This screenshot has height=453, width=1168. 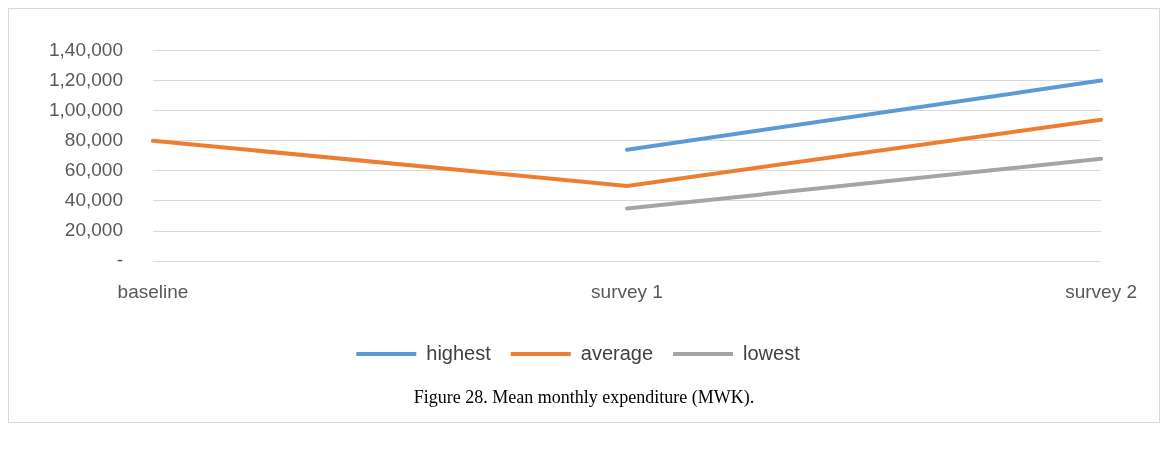 I want to click on y-tick-label: 1,00,000, so click(x=85, y=109).